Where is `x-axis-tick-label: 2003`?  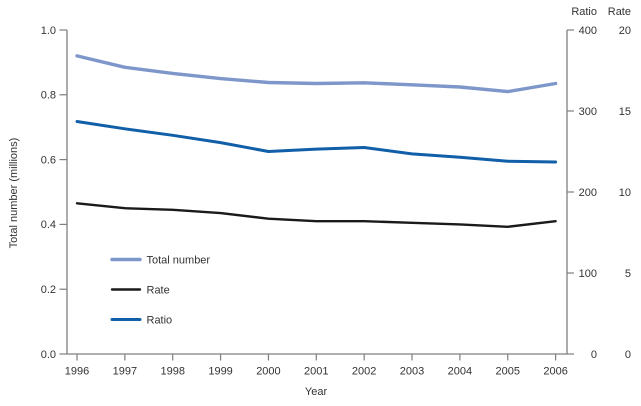 x-axis-tick-label: 2003 is located at coordinates (412, 372).